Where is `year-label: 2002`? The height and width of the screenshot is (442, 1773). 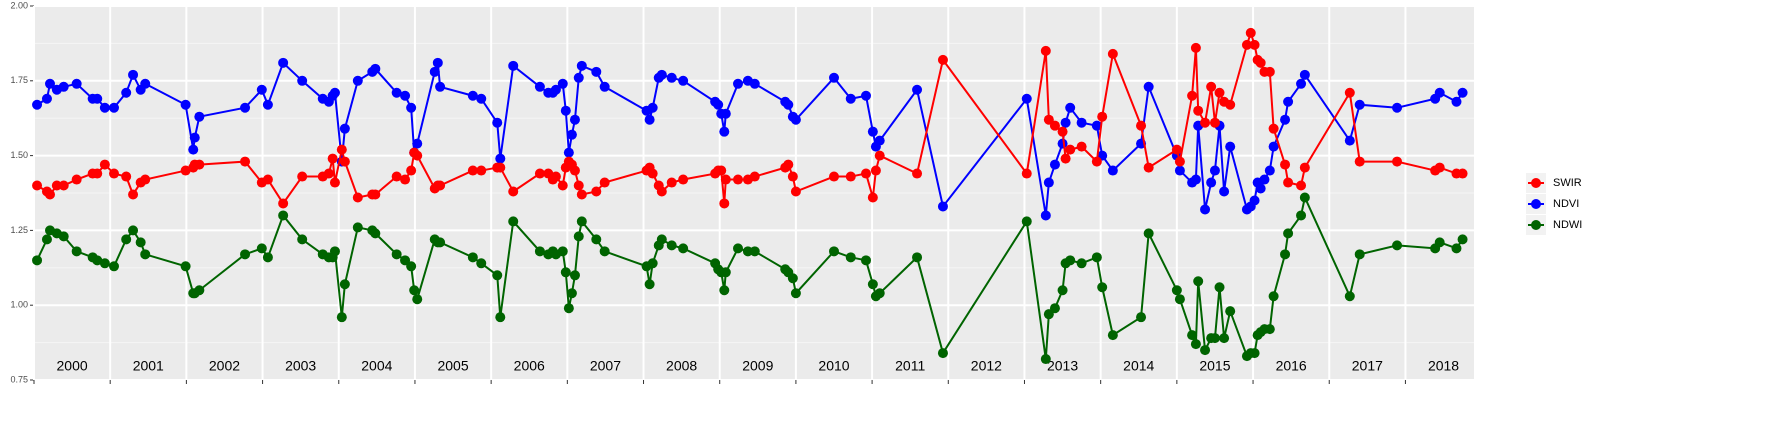 year-label: 2002 is located at coordinates (224, 366).